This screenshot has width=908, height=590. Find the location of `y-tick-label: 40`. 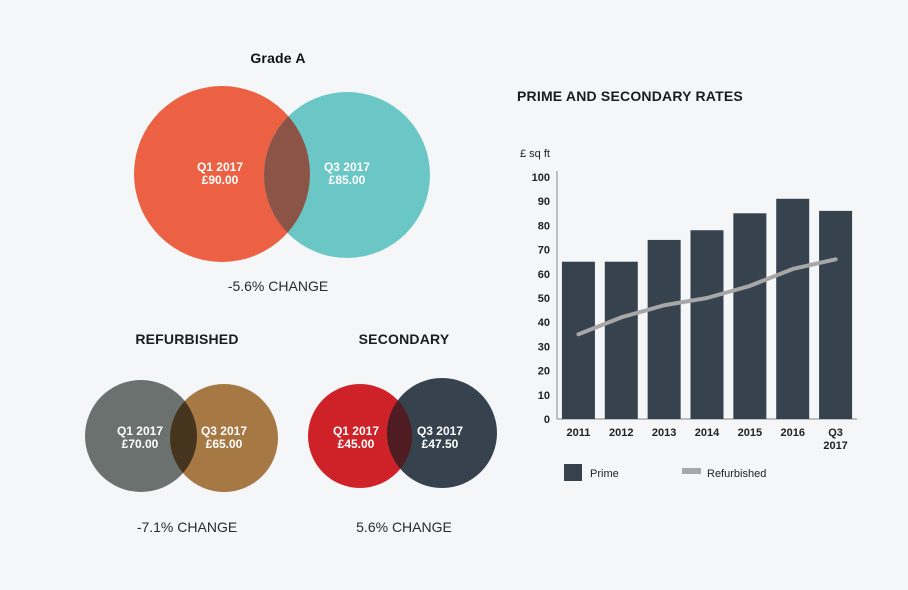

y-tick-label: 40 is located at coordinates (544, 323).